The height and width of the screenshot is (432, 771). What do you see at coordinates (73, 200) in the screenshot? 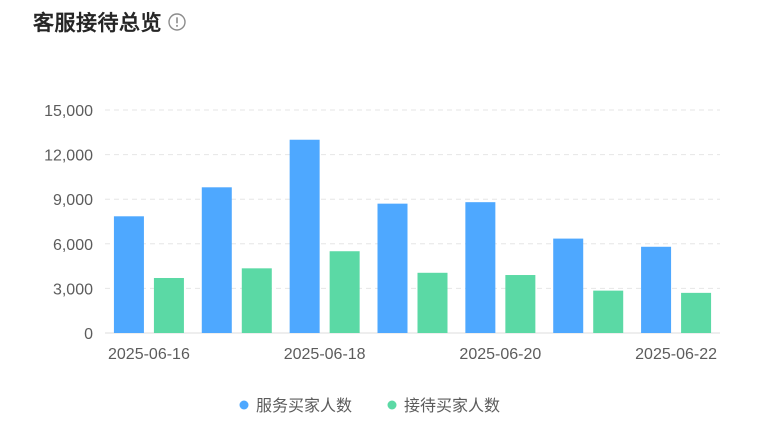
I see `y-tick-label: 9,000` at bounding box center [73, 200].